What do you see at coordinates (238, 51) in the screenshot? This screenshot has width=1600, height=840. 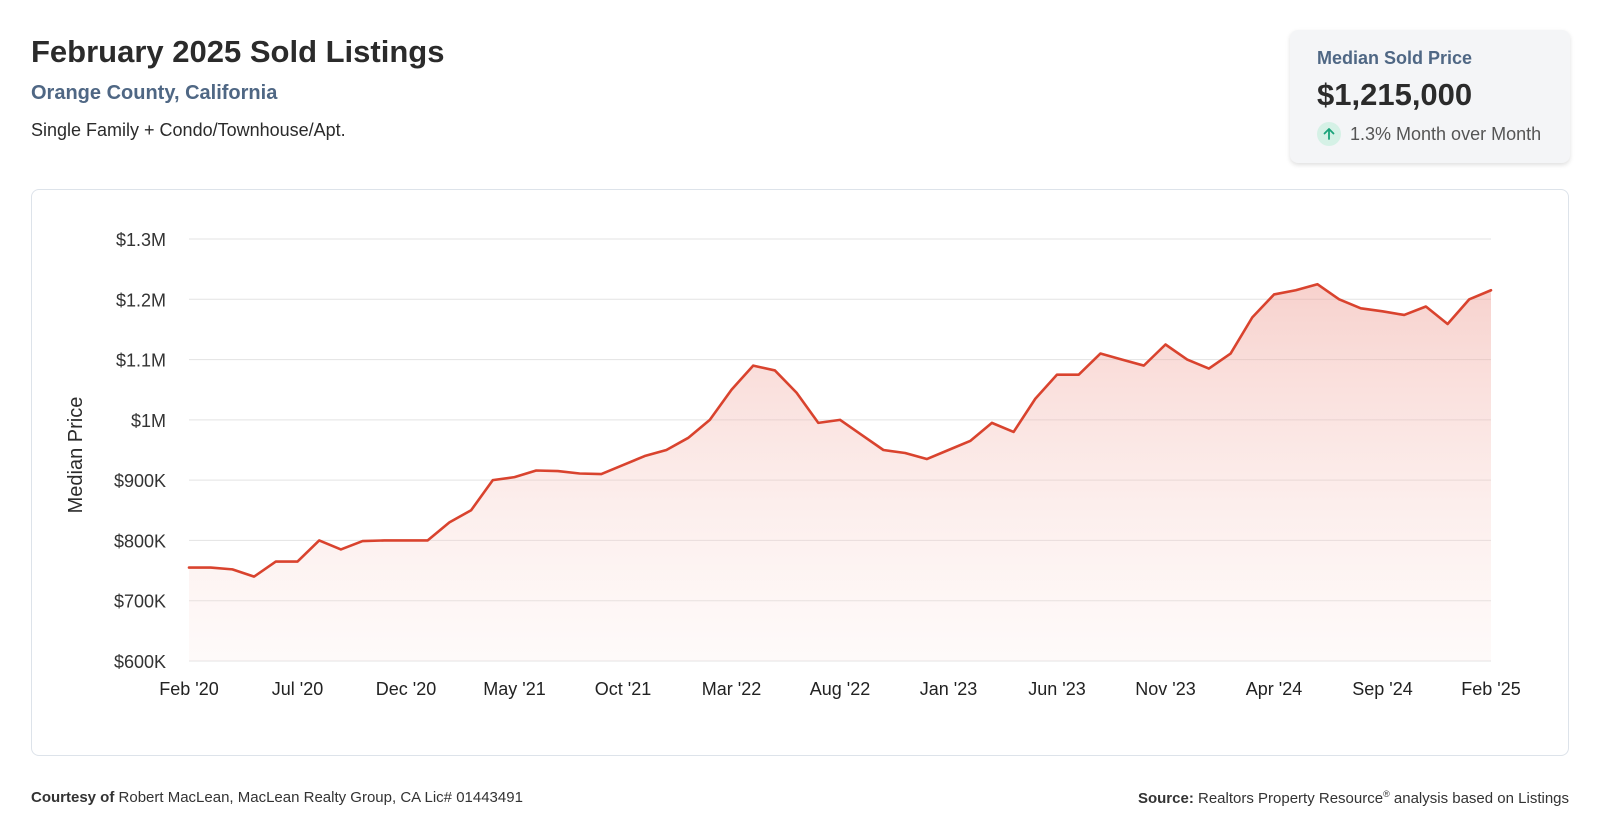 I see `page-title: February 2025 Sold Listings` at bounding box center [238, 51].